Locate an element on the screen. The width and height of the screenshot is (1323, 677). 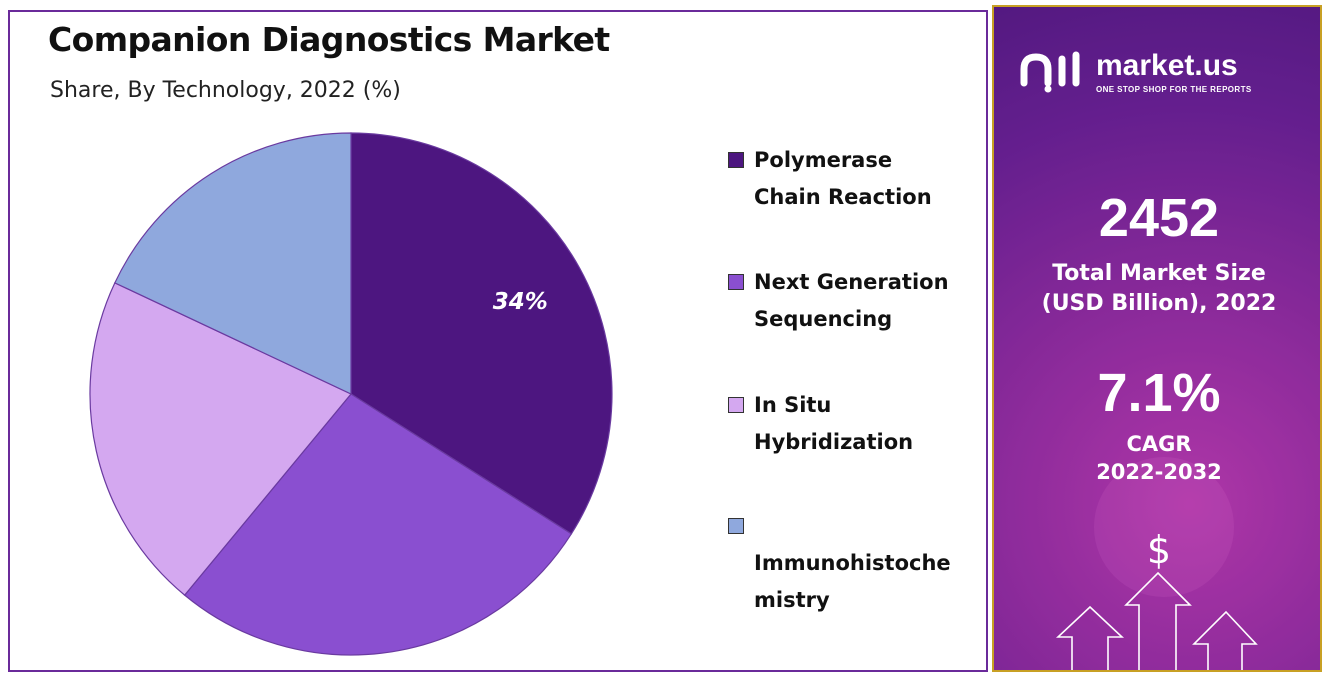
cagr-period: 2022-2032 is located at coordinates (1159, 472).